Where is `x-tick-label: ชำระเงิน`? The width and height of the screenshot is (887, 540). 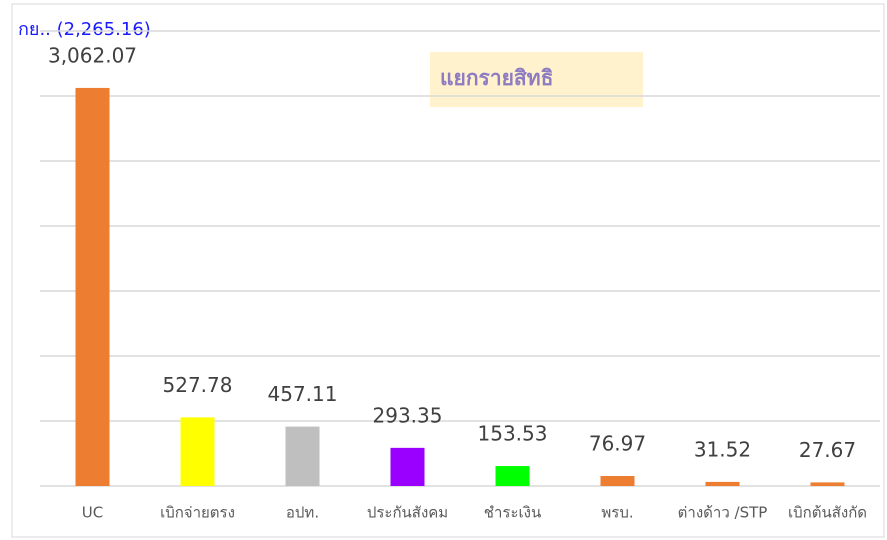
x-tick-label: ชำระเงิน is located at coordinates (512, 513).